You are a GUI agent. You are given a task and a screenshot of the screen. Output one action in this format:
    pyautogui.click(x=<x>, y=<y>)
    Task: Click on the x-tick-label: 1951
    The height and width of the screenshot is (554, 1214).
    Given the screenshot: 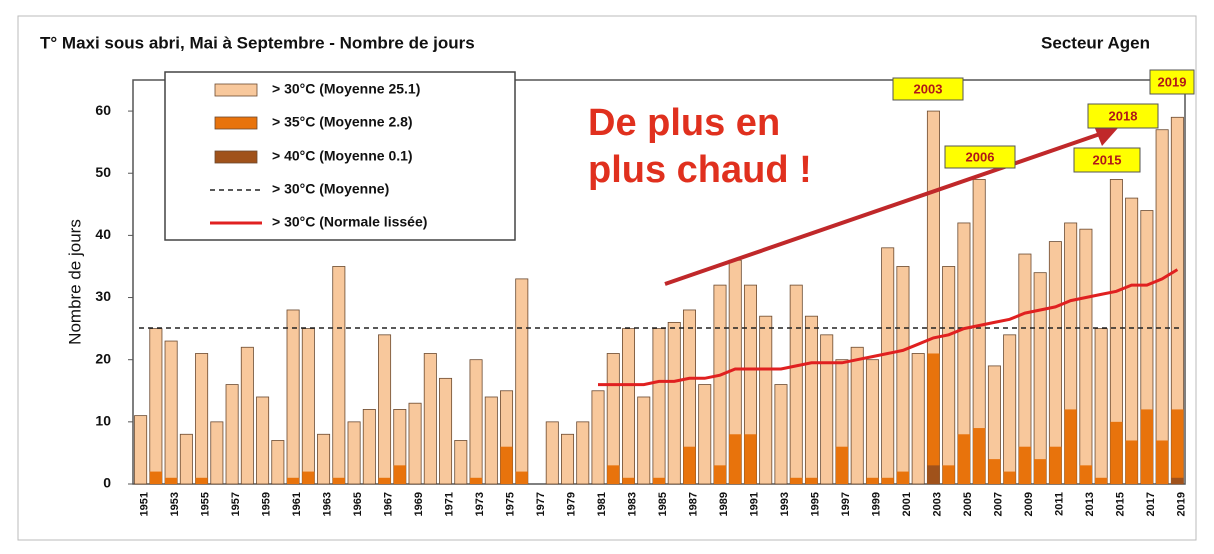 What is the action you would take?
    pyautogui.click(x=145, y=504)
    